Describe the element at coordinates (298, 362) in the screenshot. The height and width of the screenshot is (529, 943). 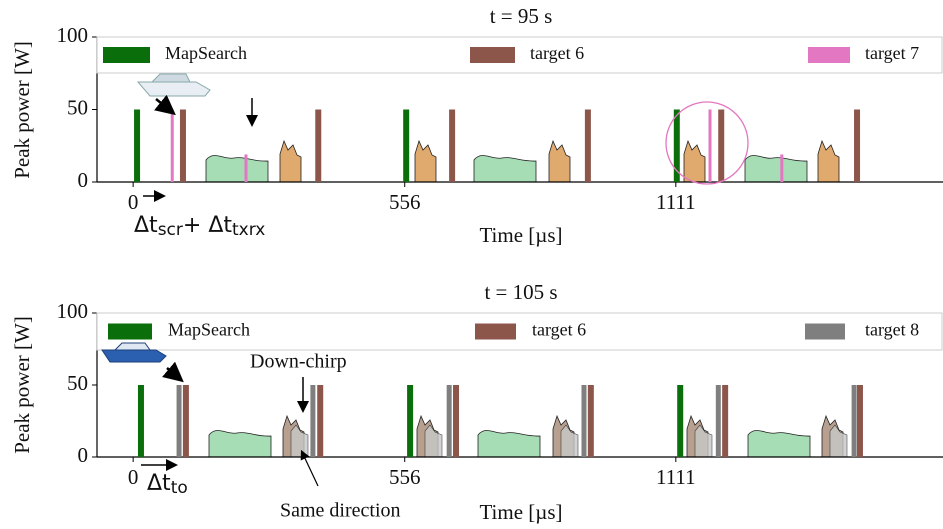
I see `annotation: Down-chirp` at that location.